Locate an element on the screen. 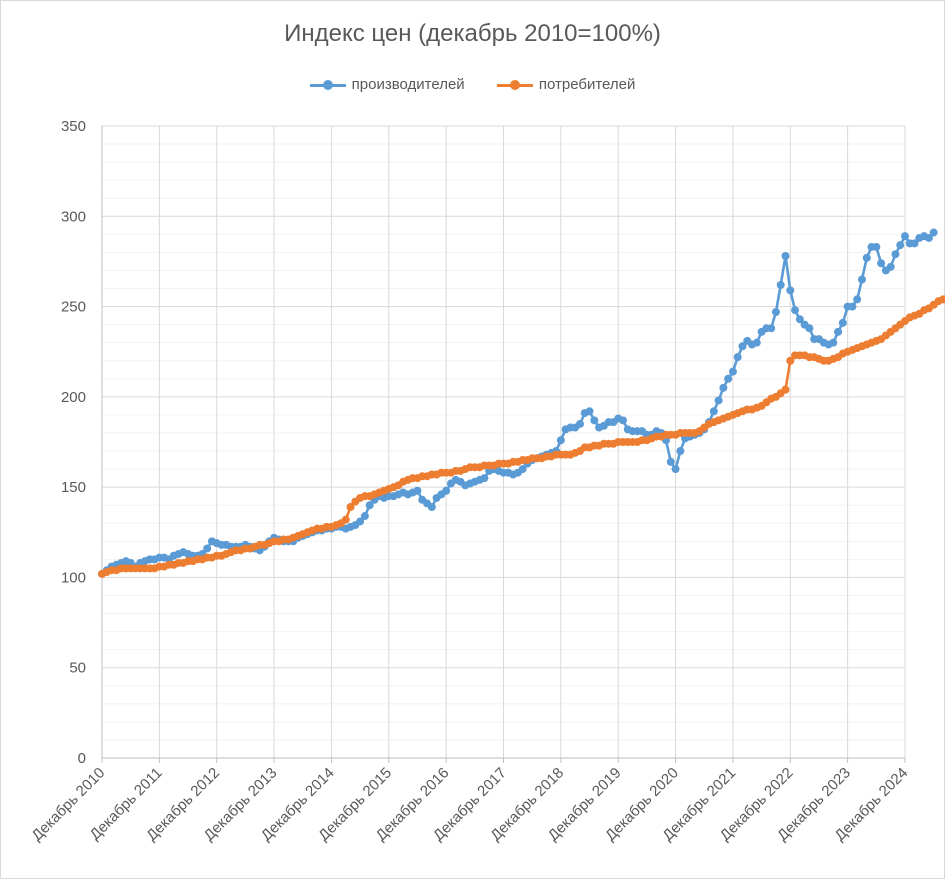 The width and height of the screenshot is (945, 879). y-tick-label: 150 is located at coordinates (73, 487).